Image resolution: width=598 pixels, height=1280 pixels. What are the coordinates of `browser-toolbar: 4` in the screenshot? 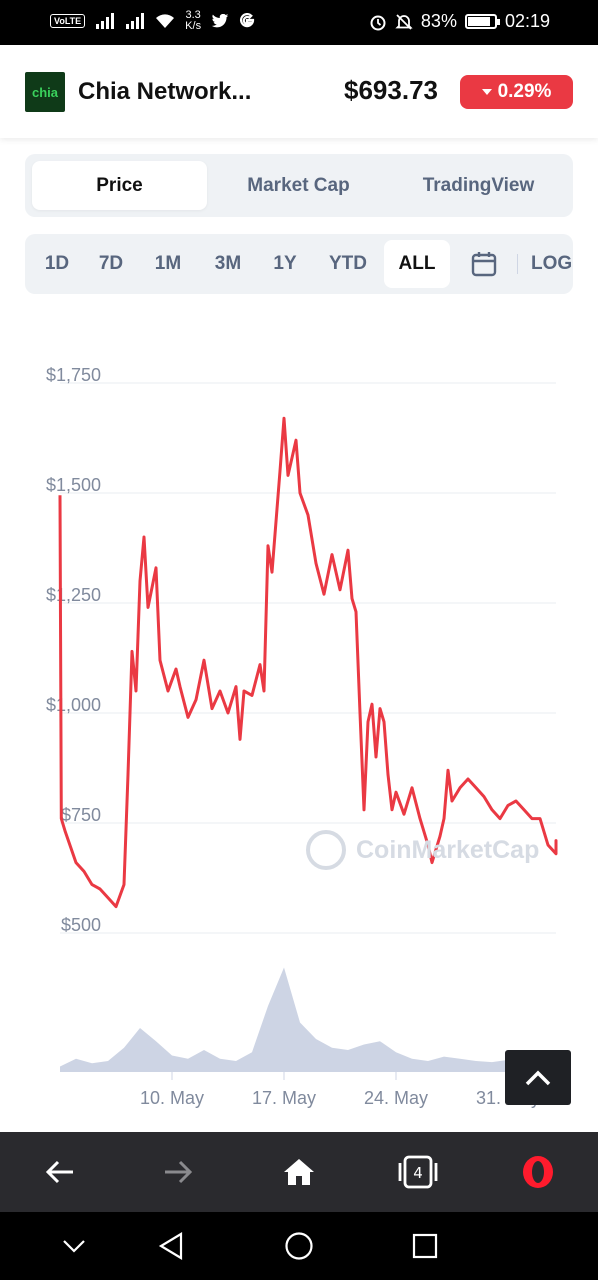 It's located at (299, 1172).